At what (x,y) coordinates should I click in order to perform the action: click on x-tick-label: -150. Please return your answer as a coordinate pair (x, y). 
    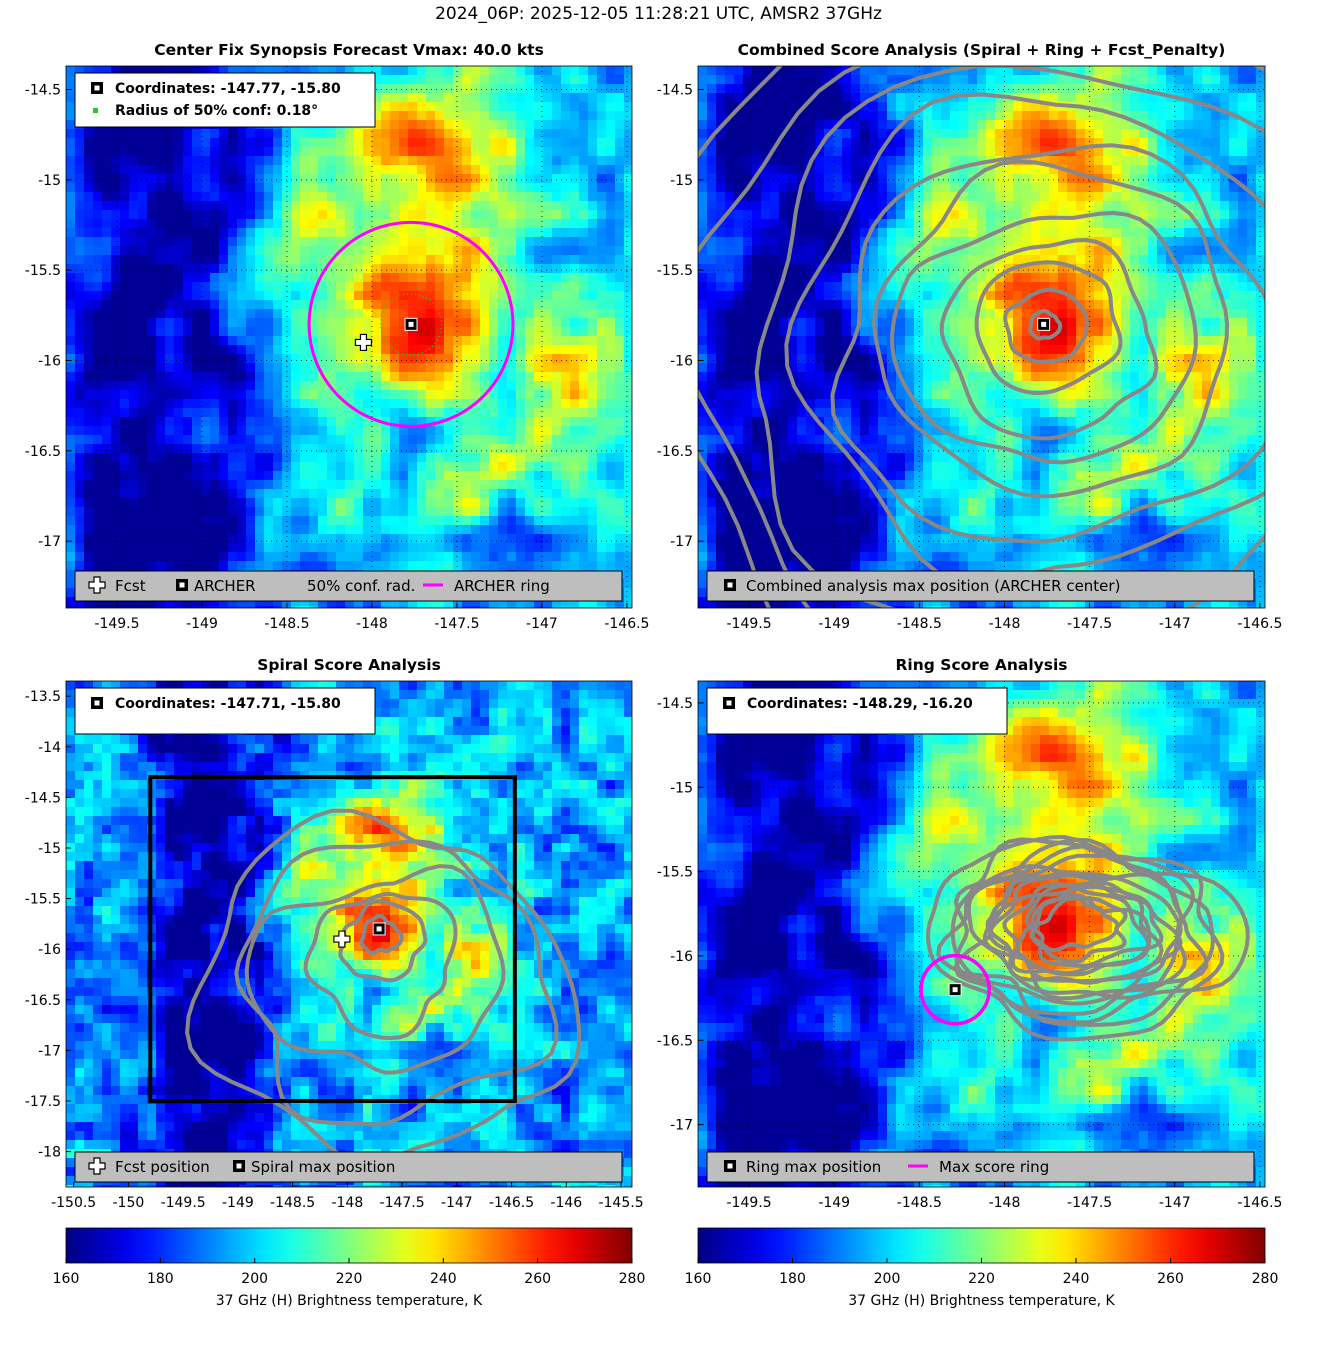
    Looking at the image, I should click on (129, 1203).